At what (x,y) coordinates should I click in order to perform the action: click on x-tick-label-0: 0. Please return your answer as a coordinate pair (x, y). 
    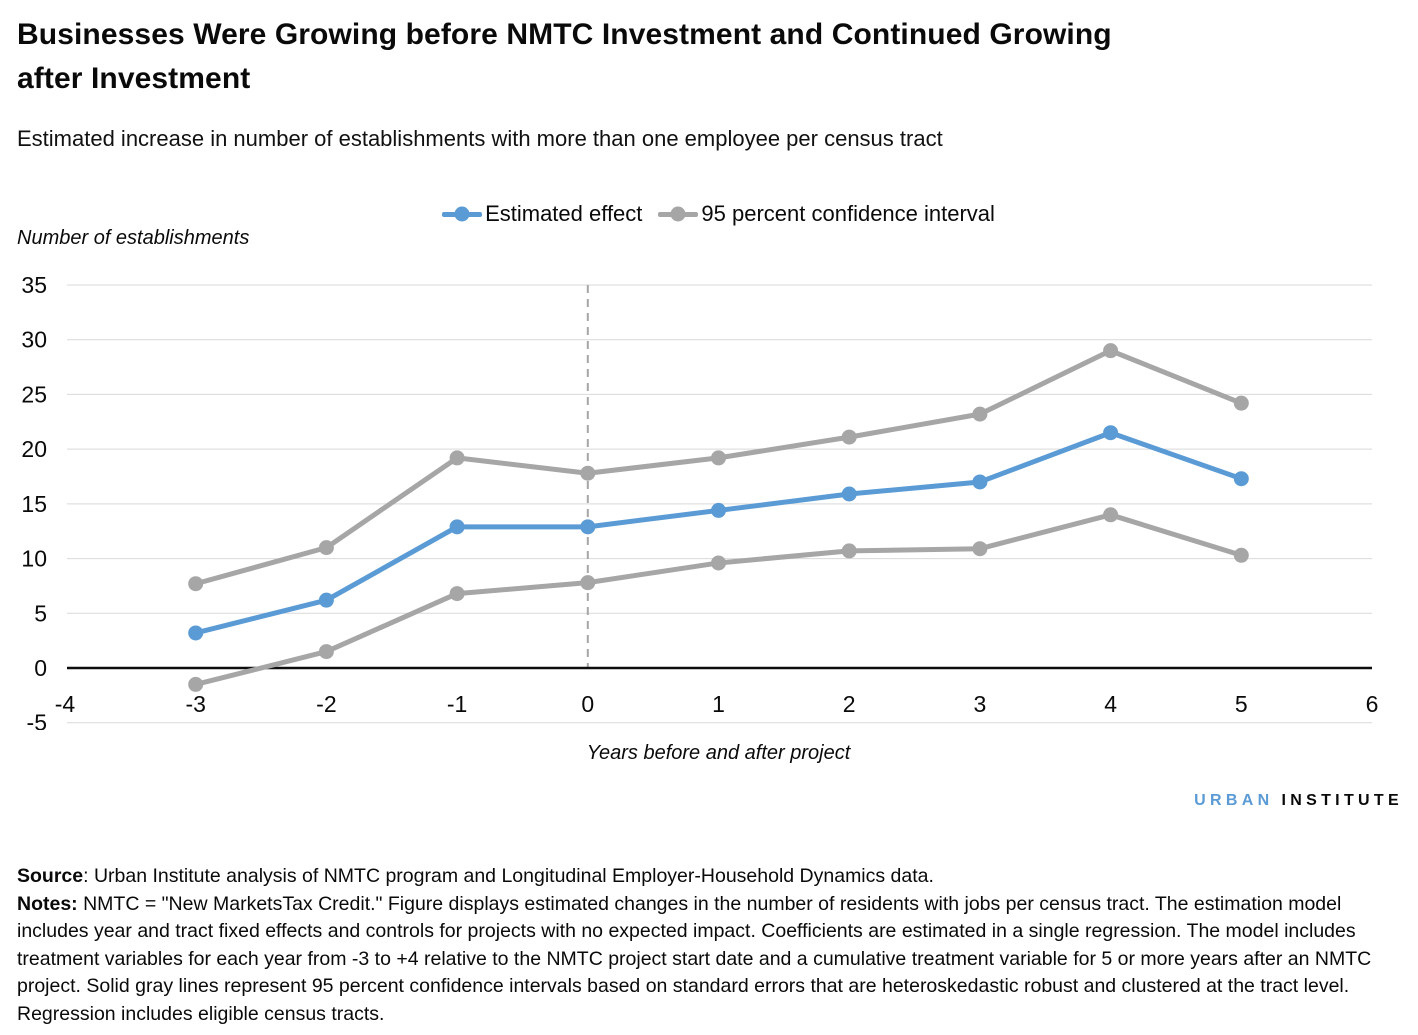
    Looking at the image, I should click on (587, 704).